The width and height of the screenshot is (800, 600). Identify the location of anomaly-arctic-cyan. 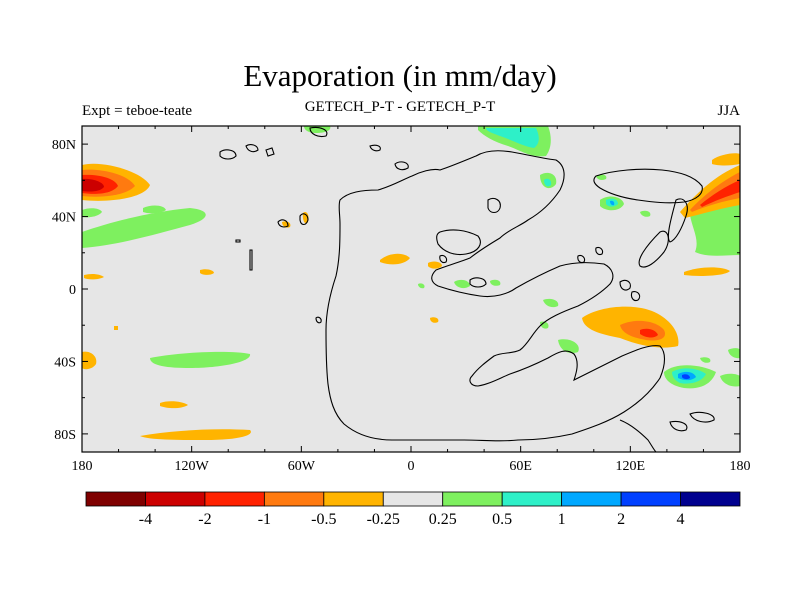
(512, 138).